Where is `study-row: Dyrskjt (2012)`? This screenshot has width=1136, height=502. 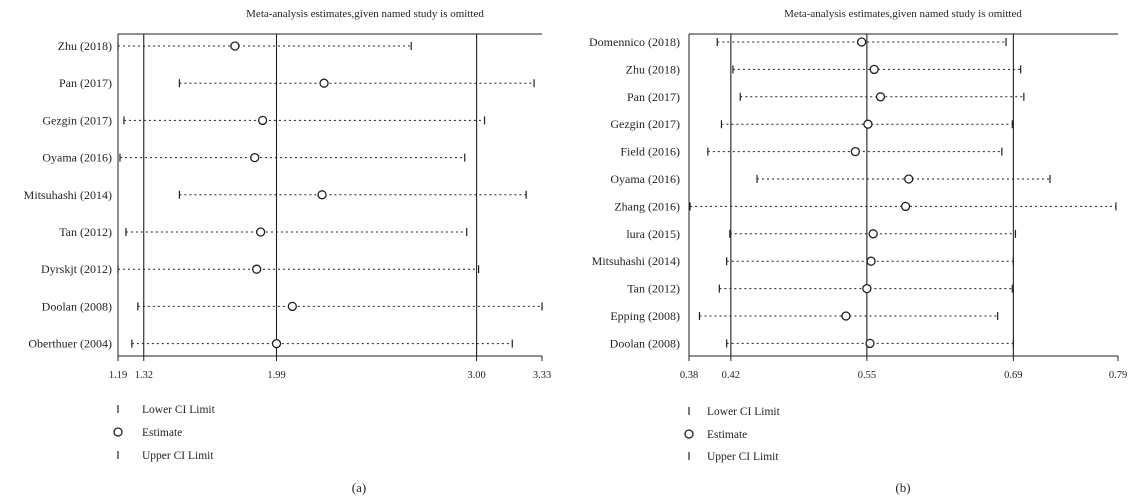
study-row: Dyrskjt (2012) is located at coordinates (260, 269).